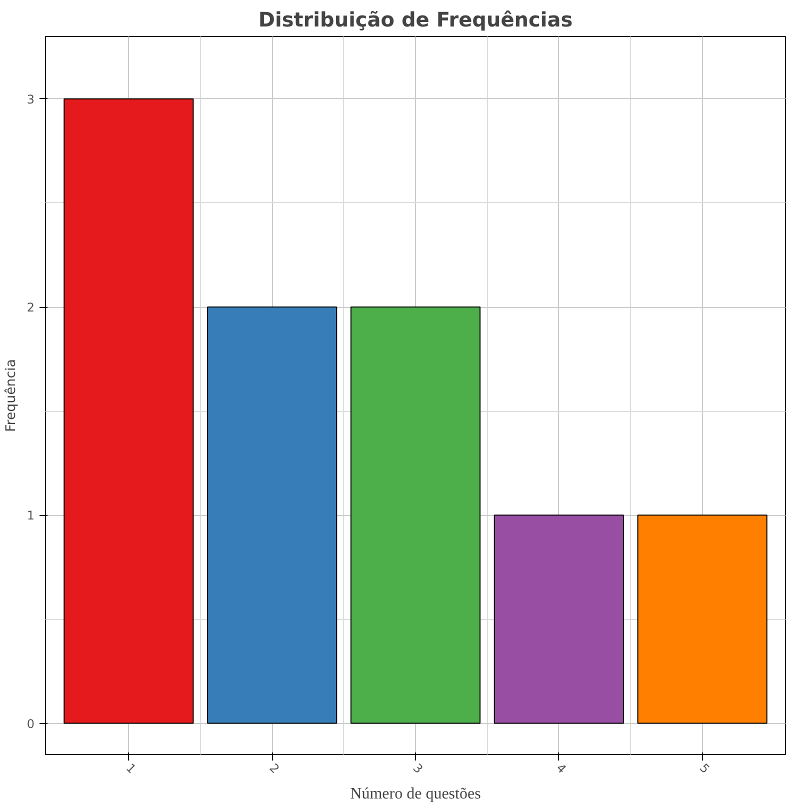  What do you see at coordinates (561, 768) in the screenshot?
I see `x-tick-label: 4` at bounding box center [561, 768].